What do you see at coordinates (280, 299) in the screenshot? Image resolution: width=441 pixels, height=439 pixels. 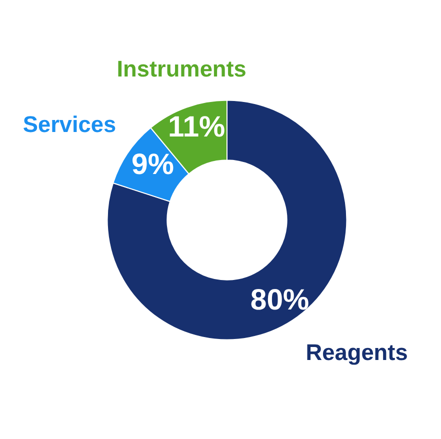 I see `data-label: 80%` at bounding box center [280, 299].